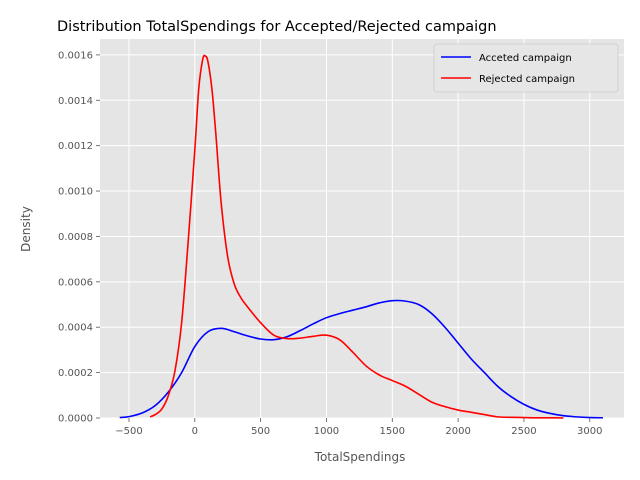 This screenshot has width=640, height=480. What do you see at coordinates (195, 431) in the screenshot?
I see `x-tick-label: 0` at bounding box center [195, 431].